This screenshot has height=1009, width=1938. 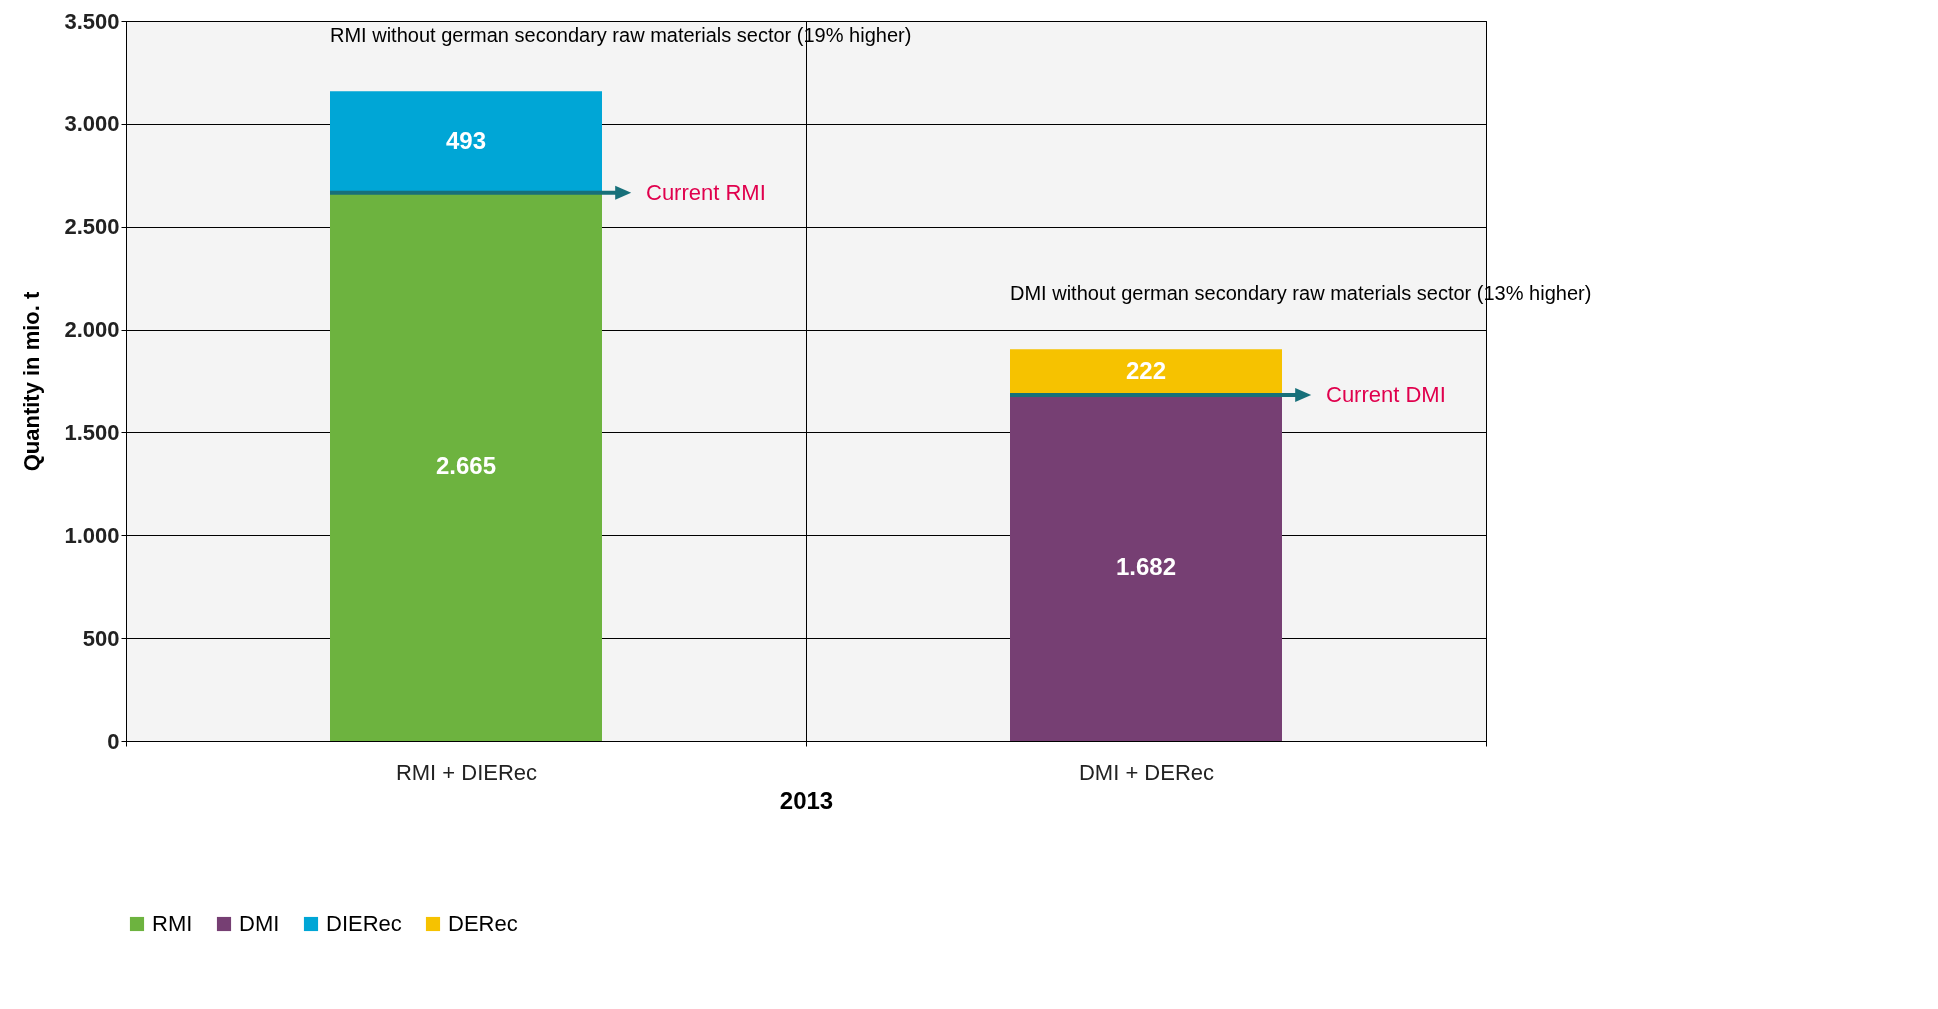 What do you see at coordinates (364, 923) in the screenshot?
I see `legend-label: DIERec` at bounding box center [364, 923].